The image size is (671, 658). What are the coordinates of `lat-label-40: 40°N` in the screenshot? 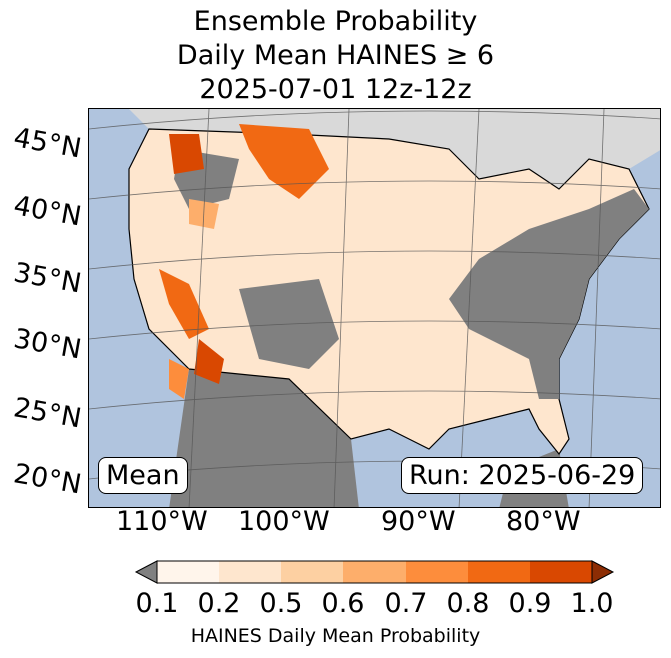 It's located at (47, 211).